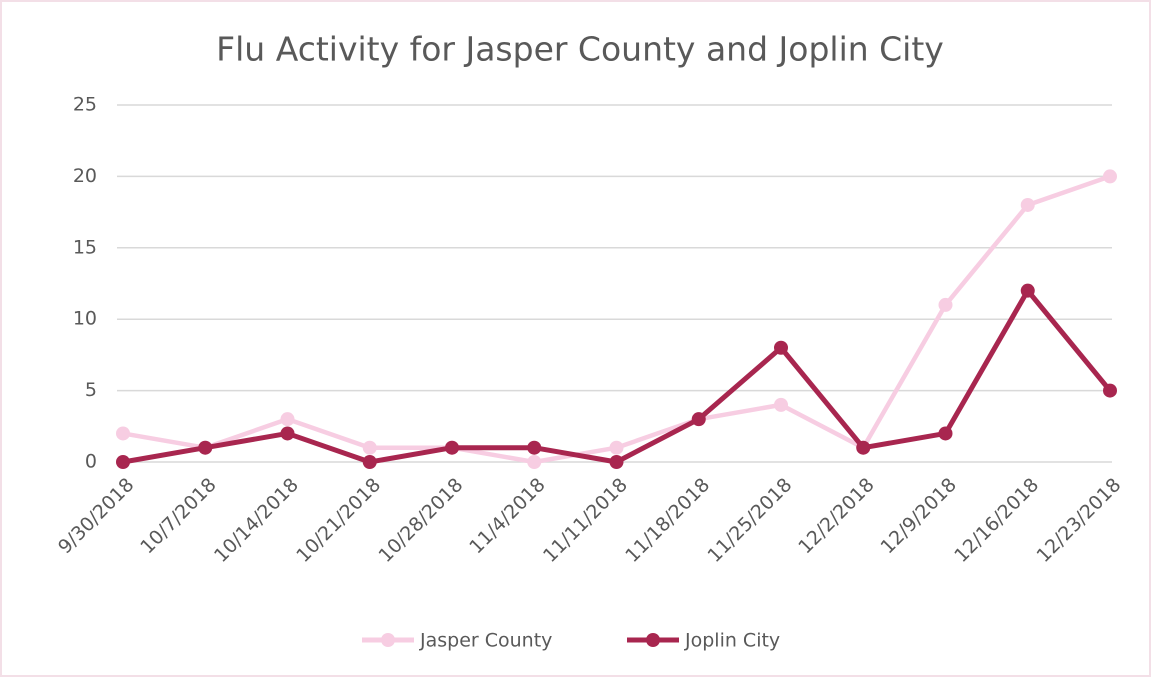  What do you see at coordinates (85, 176) in the screenshot?
I see `y-tick-label: 20` at bounding box center [85, 176].